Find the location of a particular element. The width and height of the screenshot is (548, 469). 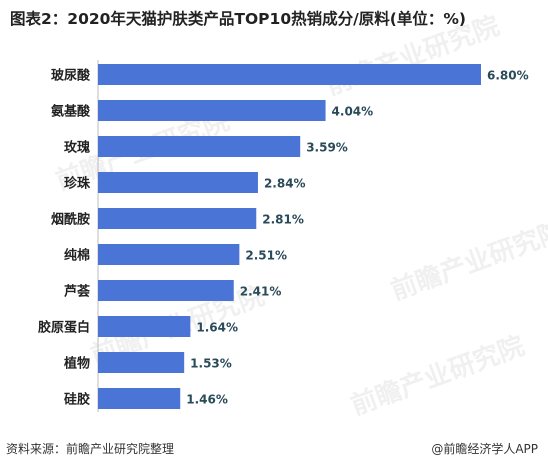

category-label: 胶原蛋白 is located at coordinates (64, 328).